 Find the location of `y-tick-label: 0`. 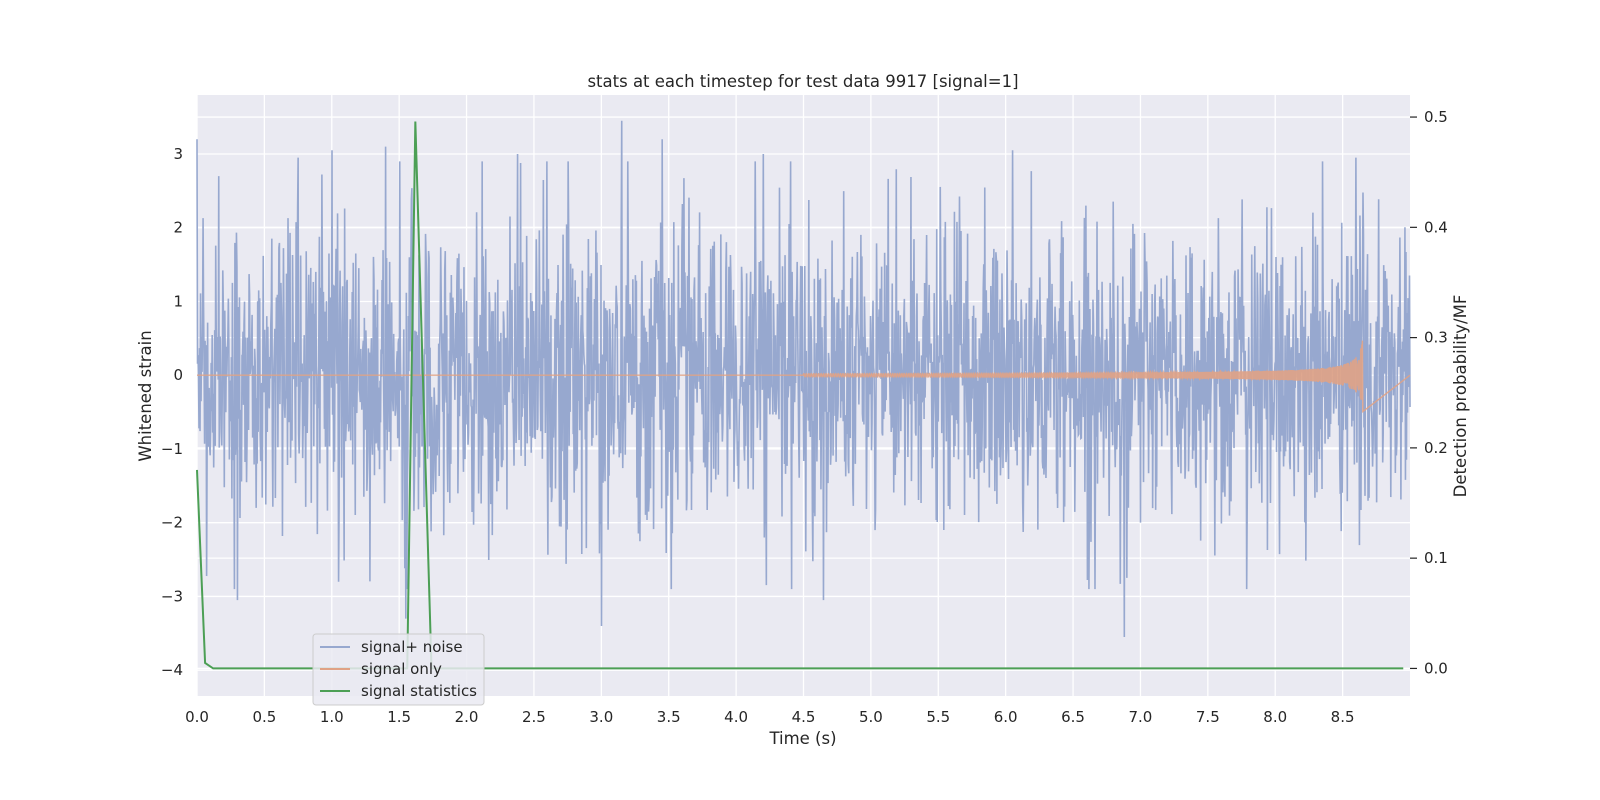

y-tick-label: 0 is located at coordinates (178, 375).